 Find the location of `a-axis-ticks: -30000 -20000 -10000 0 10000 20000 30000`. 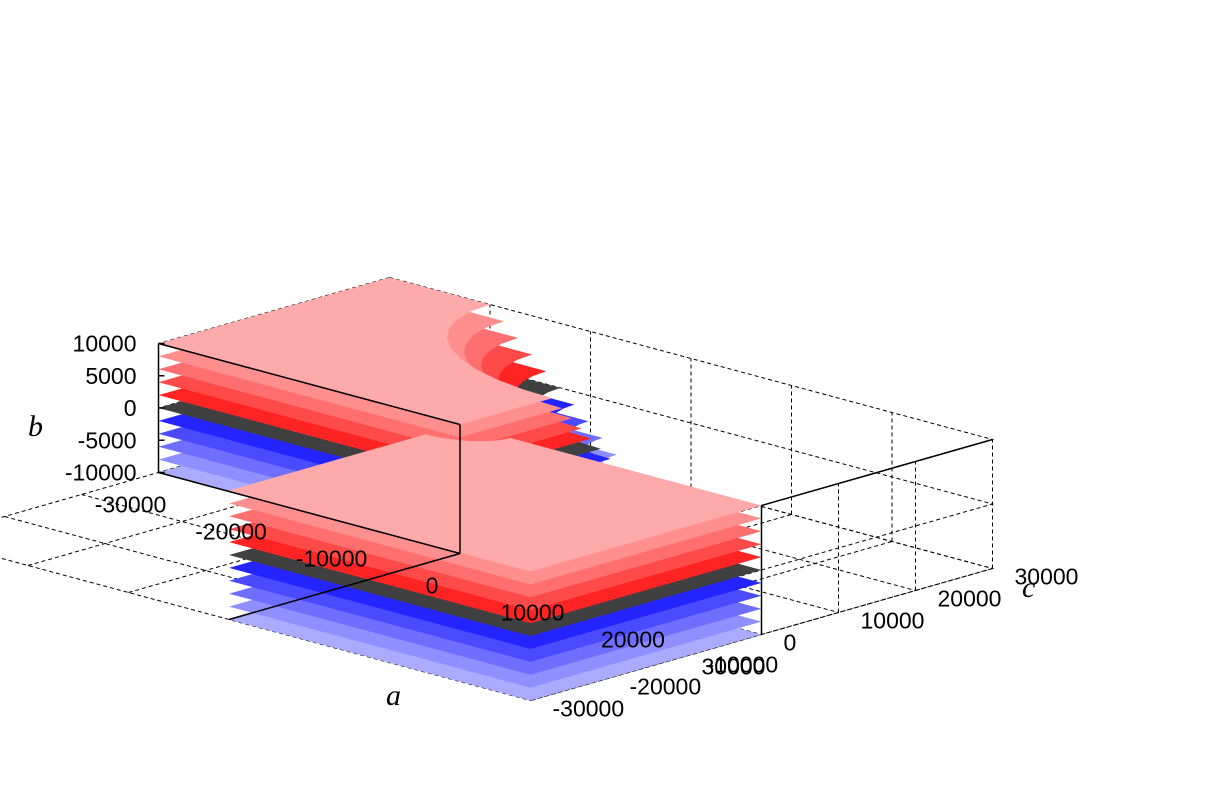

a-axis-ticks: -30000 -20000 -10000 0 10000 20000 30000 is located at coordinates (430, 586).